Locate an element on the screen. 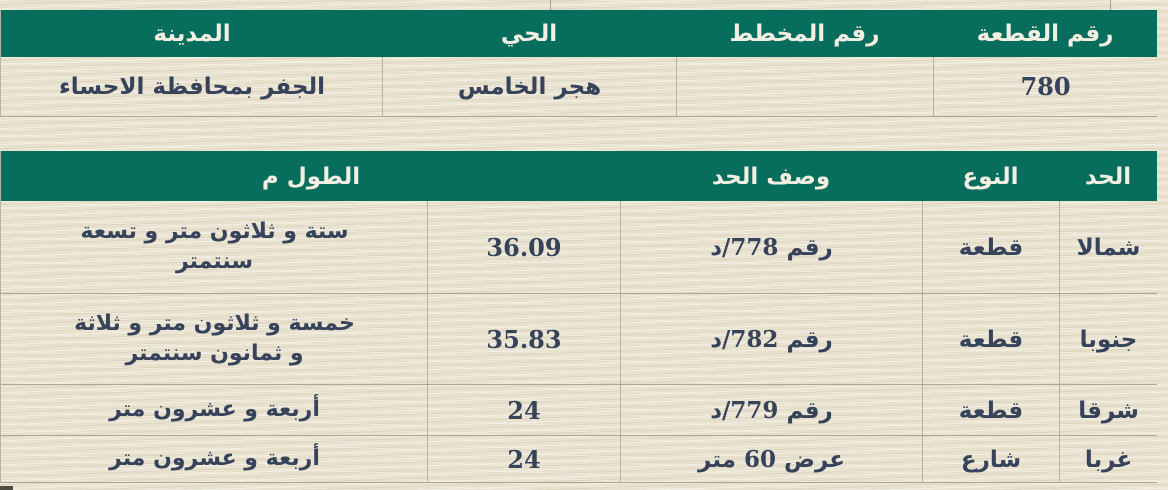 Image resolution: width=1168 pixels, height=490 pixels. col-header-city: المدينة is located at coordinates (192, 33).